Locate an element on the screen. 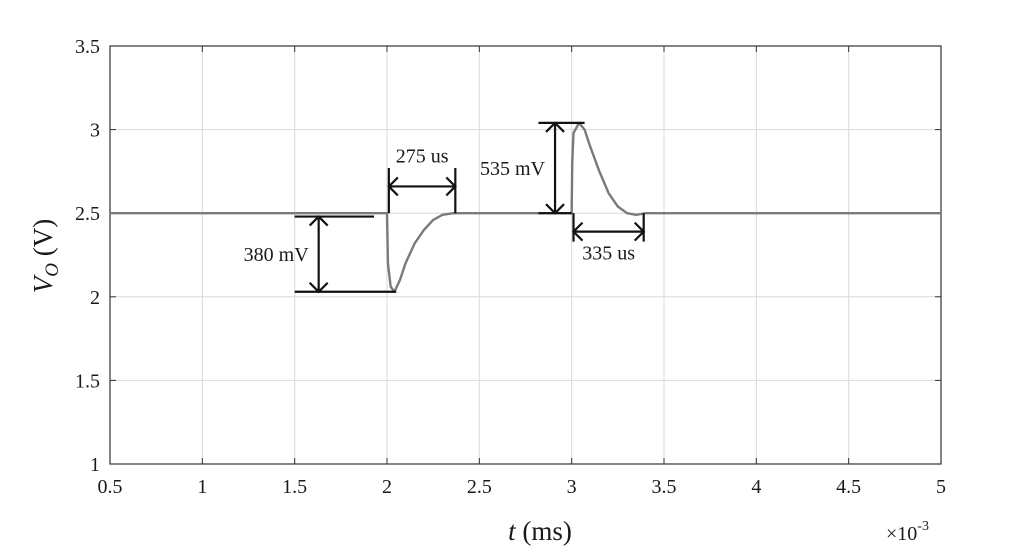 Image resolution: width=1023 pixels, height=556 pixels. y-tick-label: 3 is located at coordinates (95, 131).